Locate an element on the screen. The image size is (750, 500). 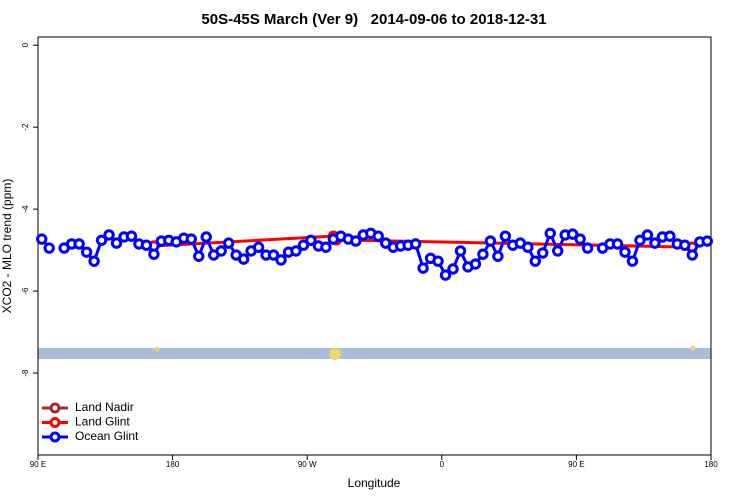
y-tick-label: -6 is located at coordinates (25, 291).